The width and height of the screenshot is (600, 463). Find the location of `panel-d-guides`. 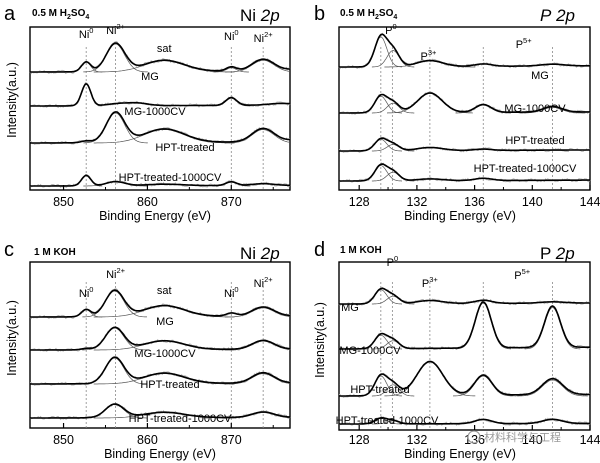

panel-d-guides is located at coordinates (466, 356).